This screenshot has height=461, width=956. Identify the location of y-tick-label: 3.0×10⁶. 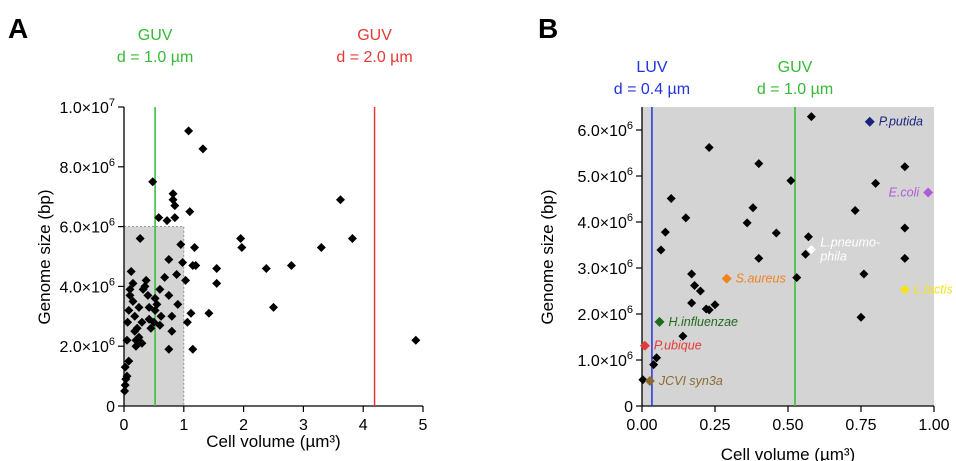
(605, 268).